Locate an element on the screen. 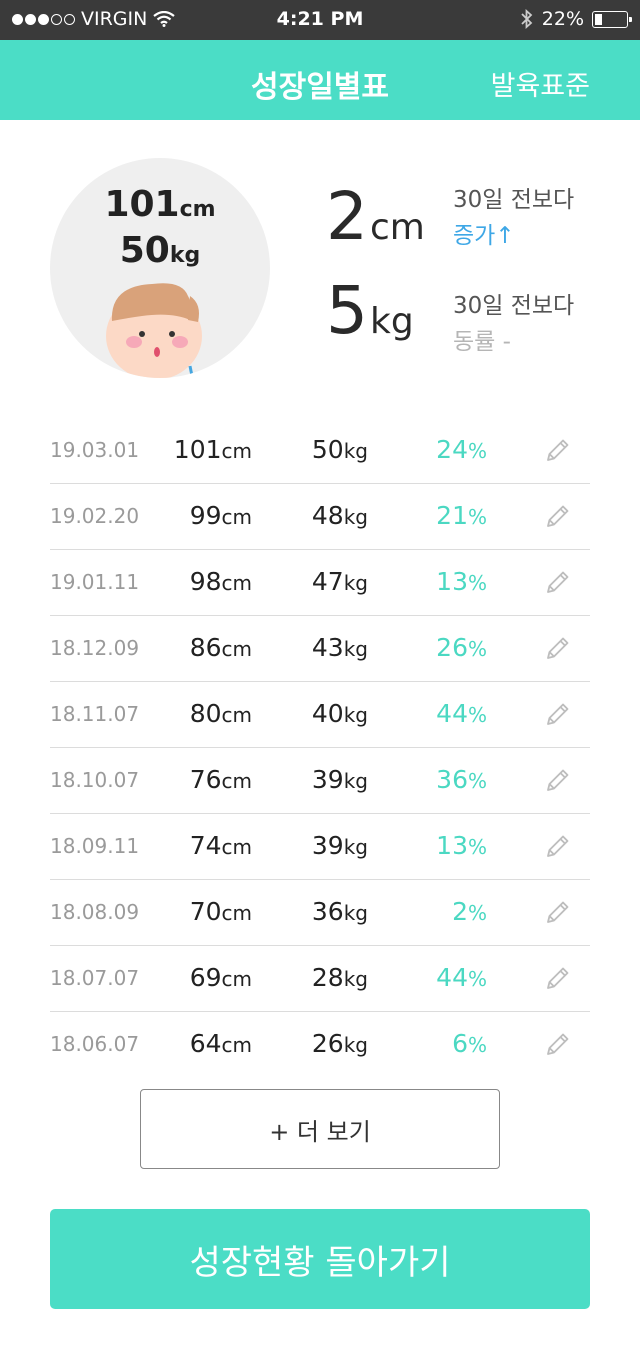 The image size is (640, 1369). table-row: 18.07.07 69cm 28kg 44% is located at coordinates (320, 979).